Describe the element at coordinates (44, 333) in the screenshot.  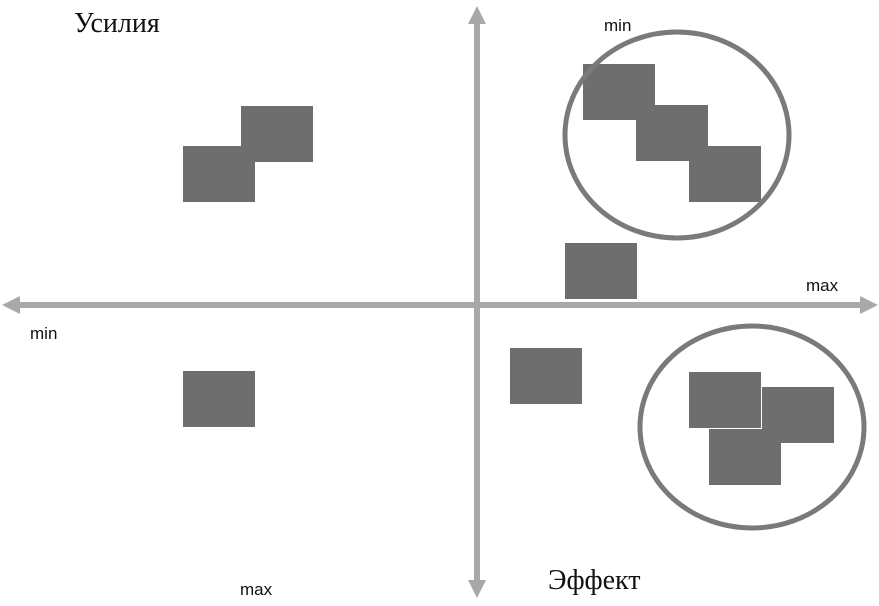
I see `horizontal-axis-left-min-label: min` at that location.